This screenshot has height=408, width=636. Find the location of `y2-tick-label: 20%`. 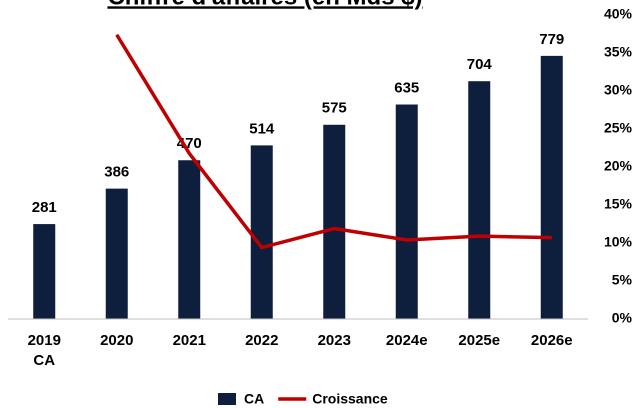

y2-tick-label: 20% is located at coordinates (618, 166).